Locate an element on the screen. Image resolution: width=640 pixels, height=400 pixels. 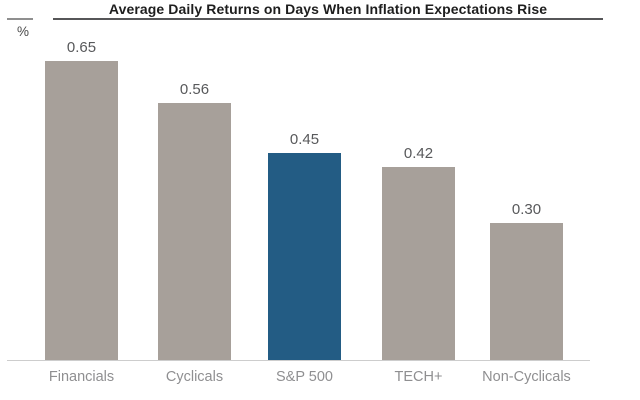
category-label-non-cyclicals: Non-Cyclicals is located at coordinates (526, 377).